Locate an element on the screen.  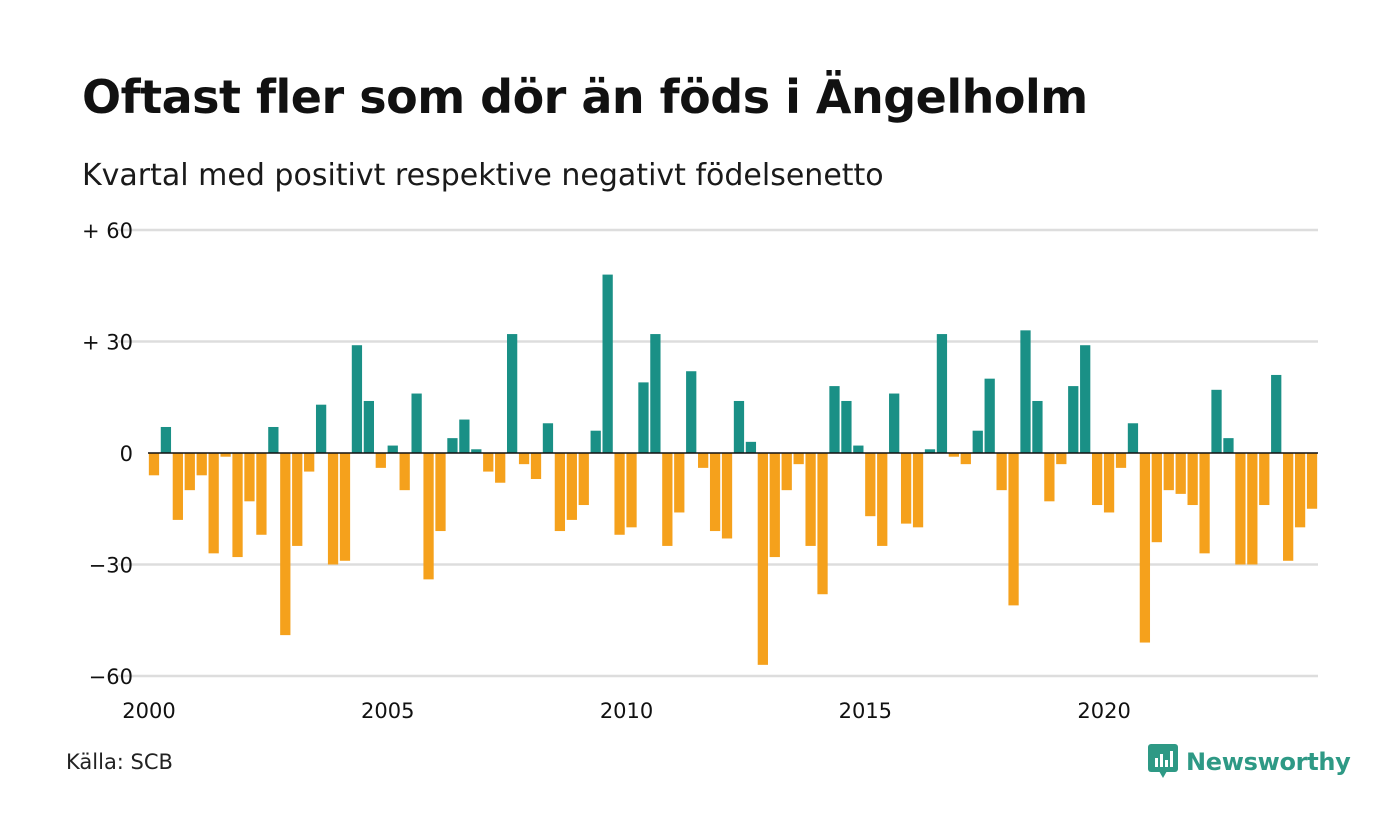
bar-chart-bubble-icon is located at coordinates (1163, 761).